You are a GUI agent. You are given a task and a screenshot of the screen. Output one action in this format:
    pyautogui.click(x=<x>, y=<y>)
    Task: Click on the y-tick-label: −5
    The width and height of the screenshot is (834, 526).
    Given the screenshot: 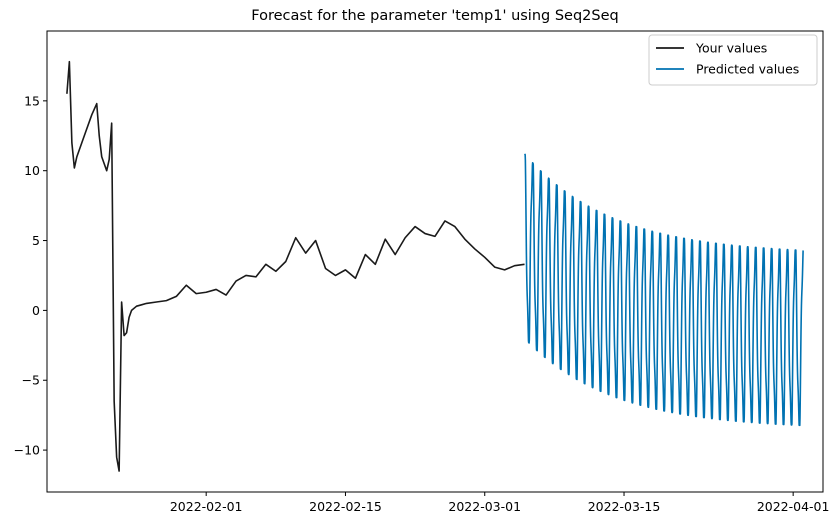 What is the action you would take?
    pyautogui.click(x=31, y=380)
    